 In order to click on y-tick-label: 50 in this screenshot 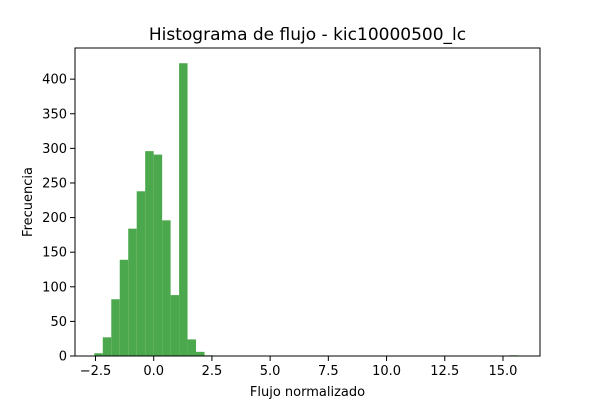, I will do `click(58, 322)`.